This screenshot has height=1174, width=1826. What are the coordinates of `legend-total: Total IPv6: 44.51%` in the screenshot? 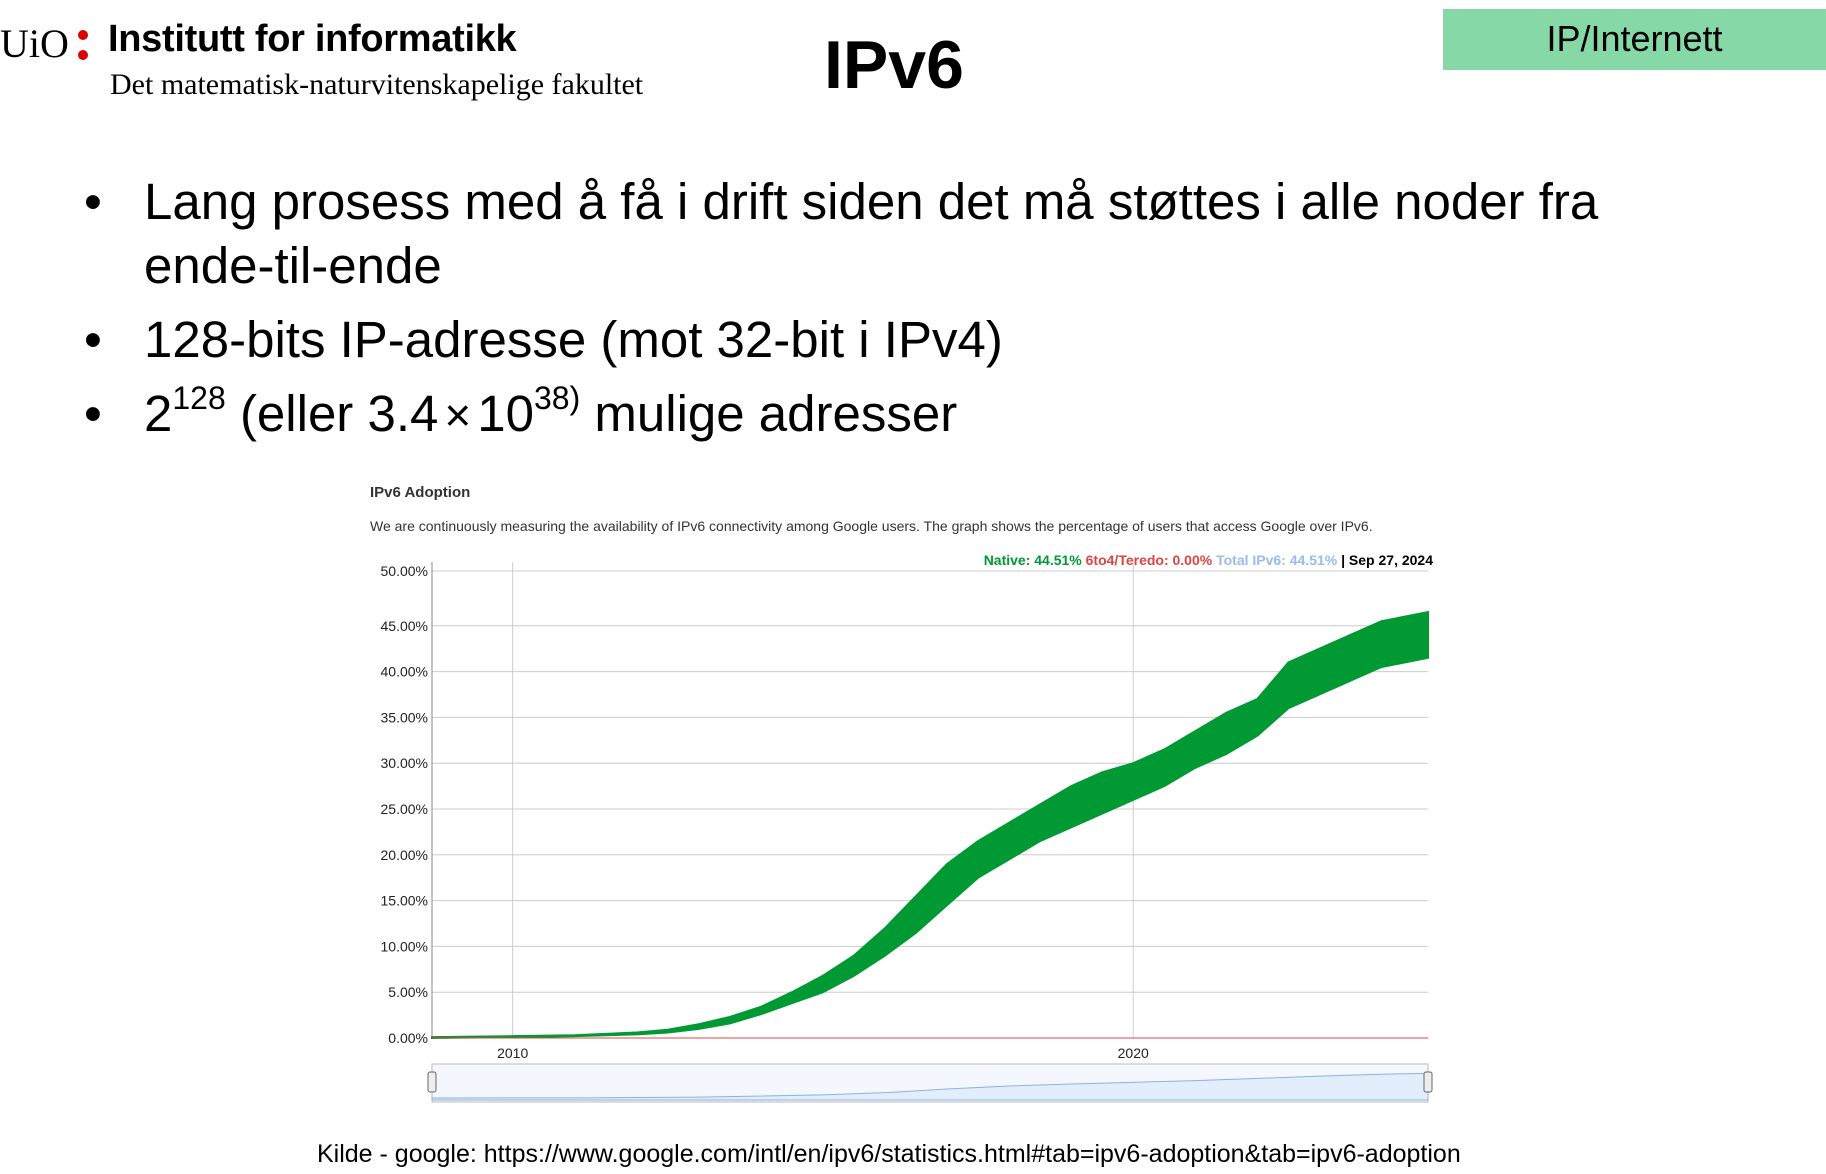 It's located at (1277, 560).